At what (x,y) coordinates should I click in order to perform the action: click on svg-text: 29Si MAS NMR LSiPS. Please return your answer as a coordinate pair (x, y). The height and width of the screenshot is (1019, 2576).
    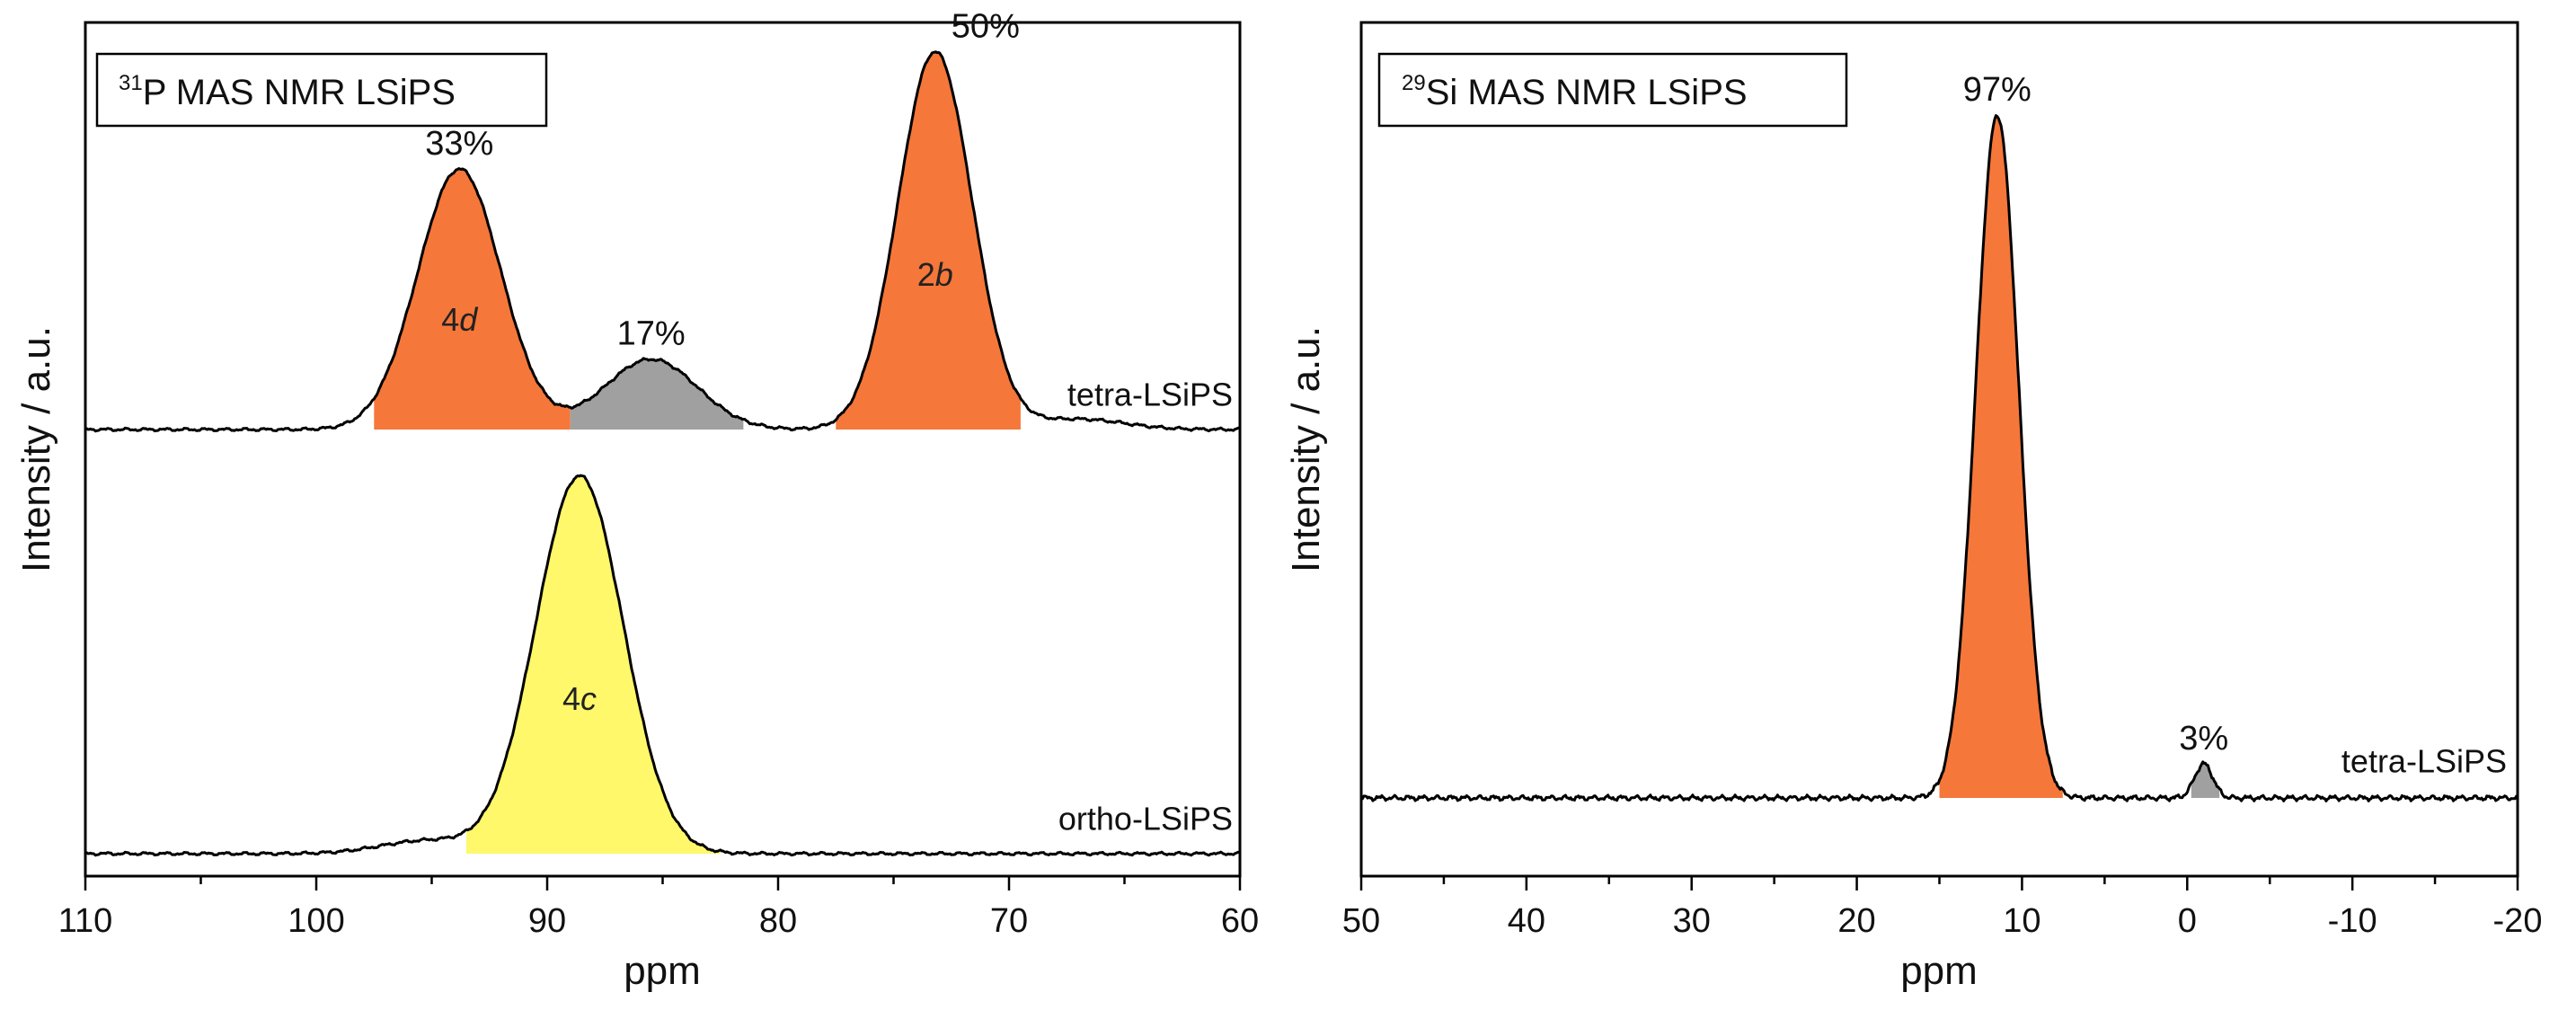
    Looking at the image, I should click on (1575, 91).